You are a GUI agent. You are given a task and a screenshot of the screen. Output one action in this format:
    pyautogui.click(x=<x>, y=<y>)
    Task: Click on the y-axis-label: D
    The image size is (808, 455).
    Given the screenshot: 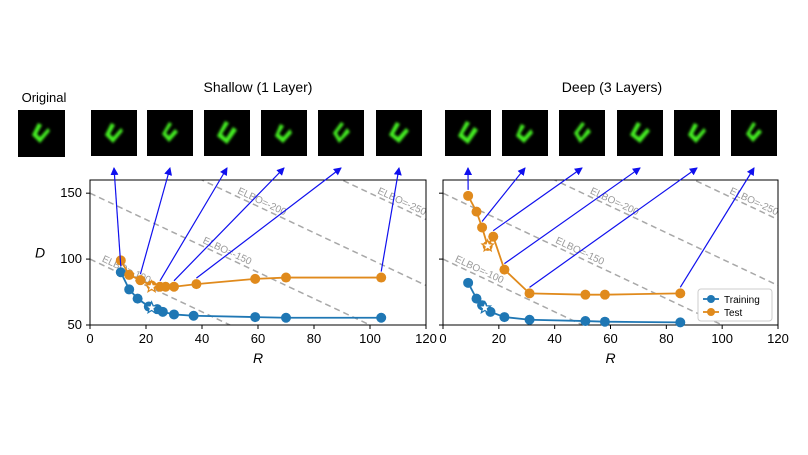 What is the action you would take?
    pyautogui.click(x=40, y=253)
    